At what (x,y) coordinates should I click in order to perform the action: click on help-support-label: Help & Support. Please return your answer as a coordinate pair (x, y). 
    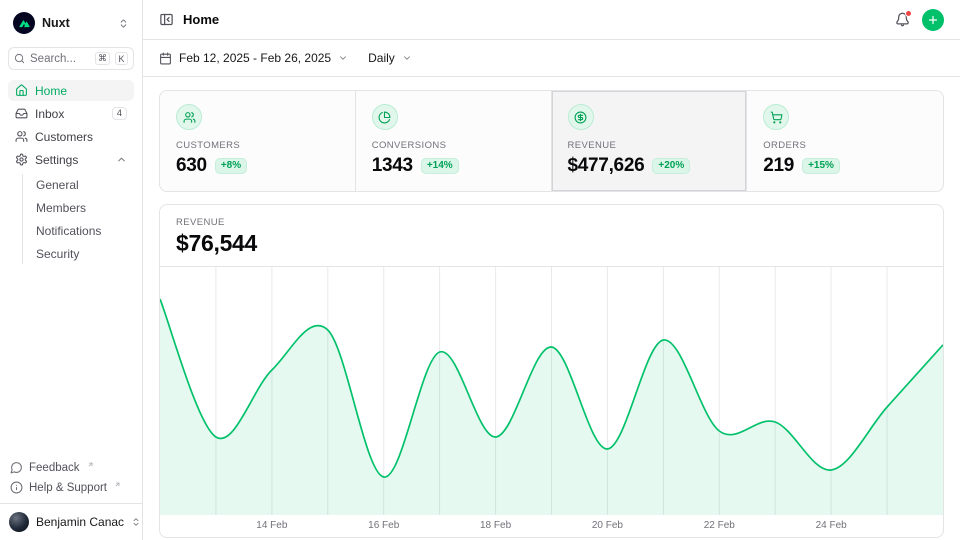
    Looking at the image, I should click on (68, 487).